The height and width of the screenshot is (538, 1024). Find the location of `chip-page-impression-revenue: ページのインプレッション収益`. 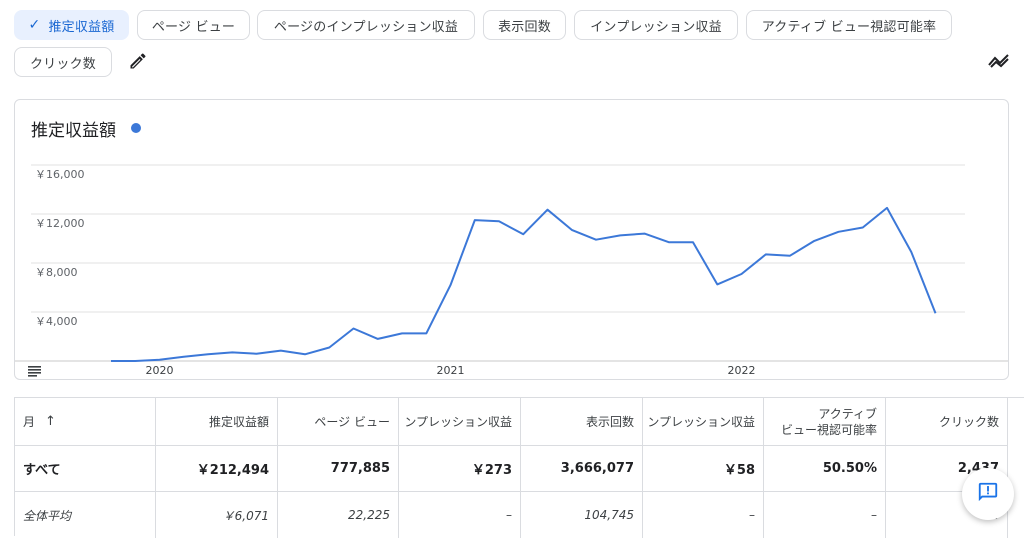

chip-page-impression-revenue: ページのインプレッション収益 is located at coordinates (366, 25).